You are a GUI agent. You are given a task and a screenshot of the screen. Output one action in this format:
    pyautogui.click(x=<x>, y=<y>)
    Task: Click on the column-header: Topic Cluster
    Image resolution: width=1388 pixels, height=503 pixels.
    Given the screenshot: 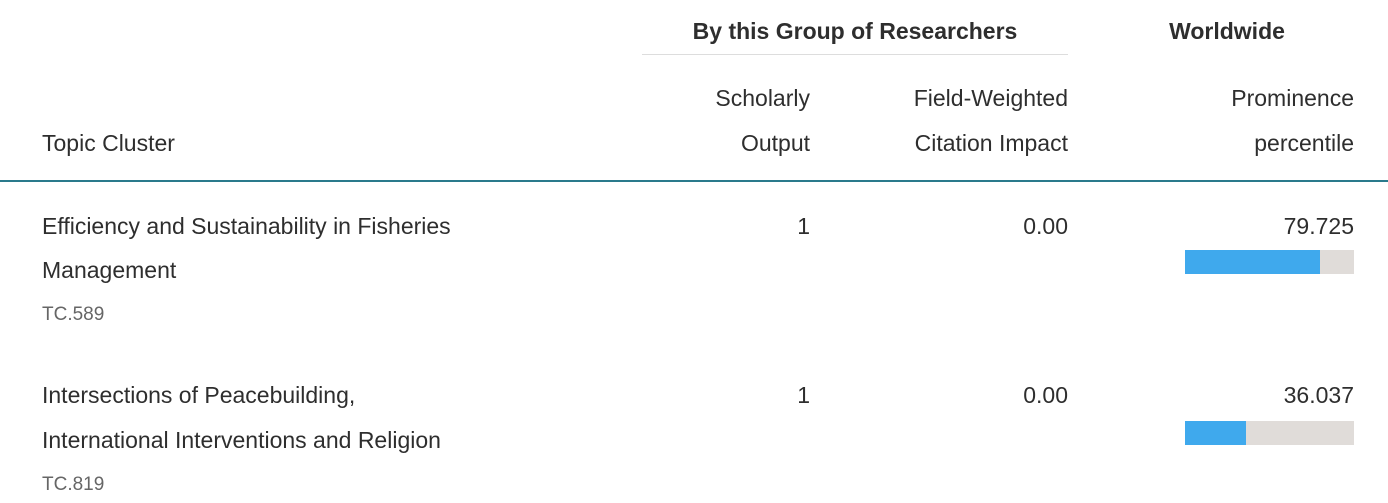 What is the action you would take?
    pyautogui.click(x=108, y=143)
    